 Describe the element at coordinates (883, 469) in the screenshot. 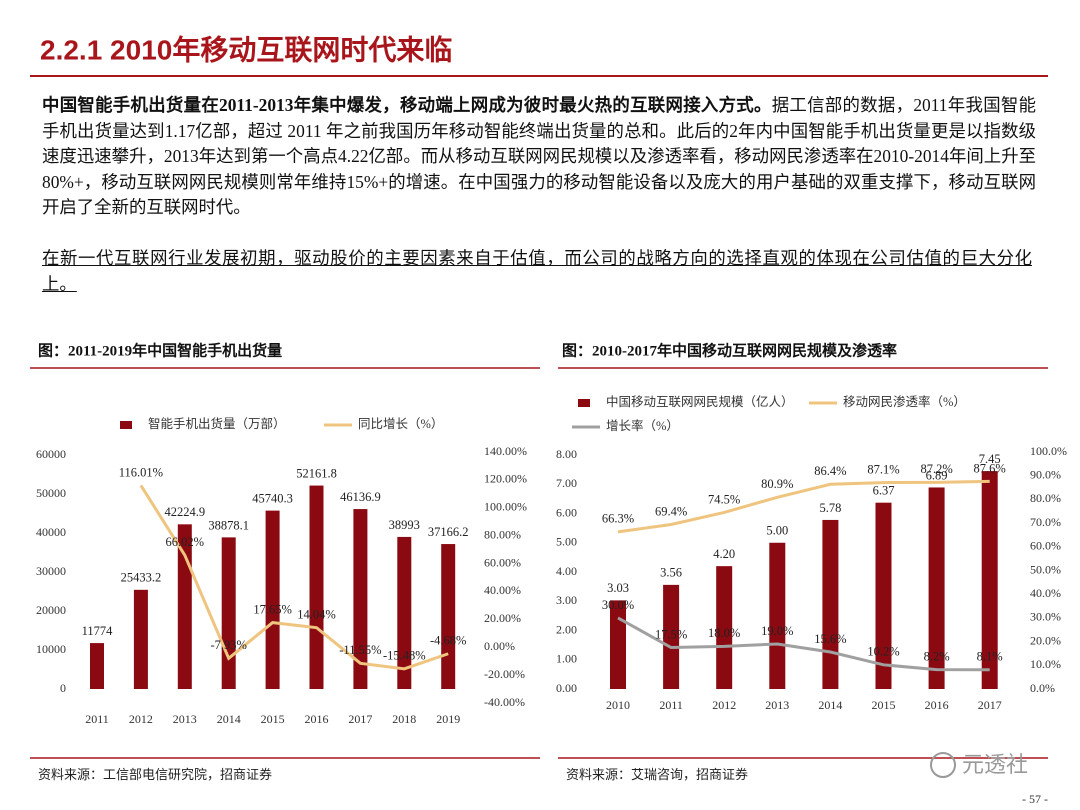

I see `line-label: 87.1%` at that location.